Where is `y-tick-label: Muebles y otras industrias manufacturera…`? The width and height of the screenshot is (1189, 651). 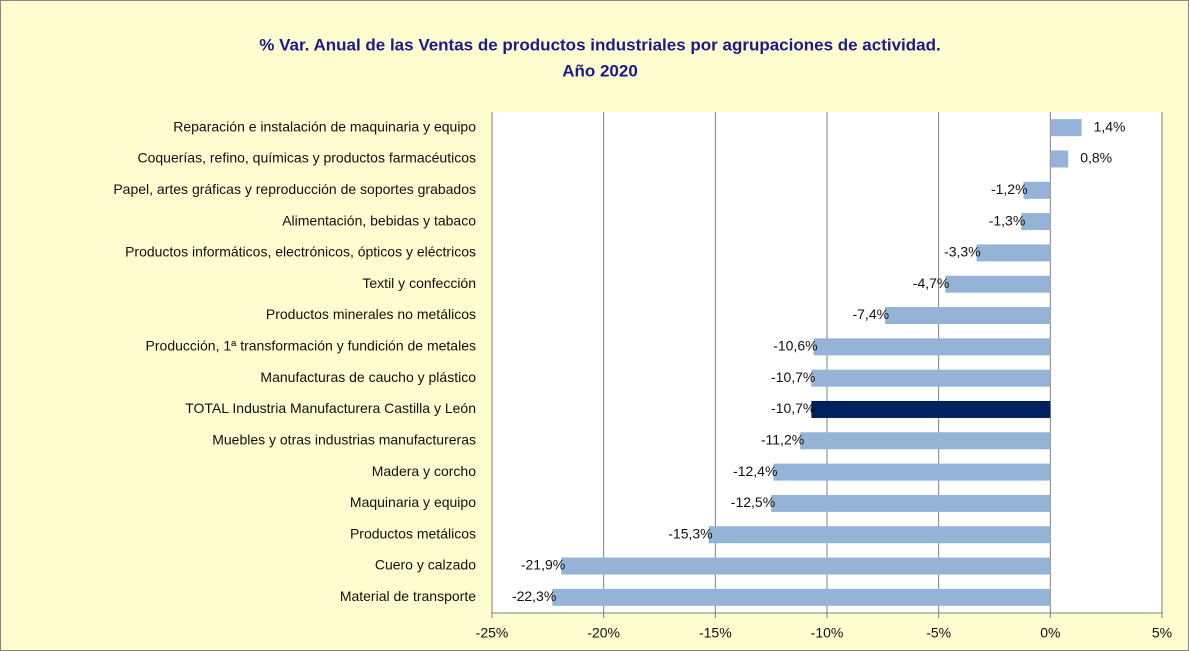
y-tick-label: Muebles y otras industrias manufacturera… is located at coordinates (344, 439).